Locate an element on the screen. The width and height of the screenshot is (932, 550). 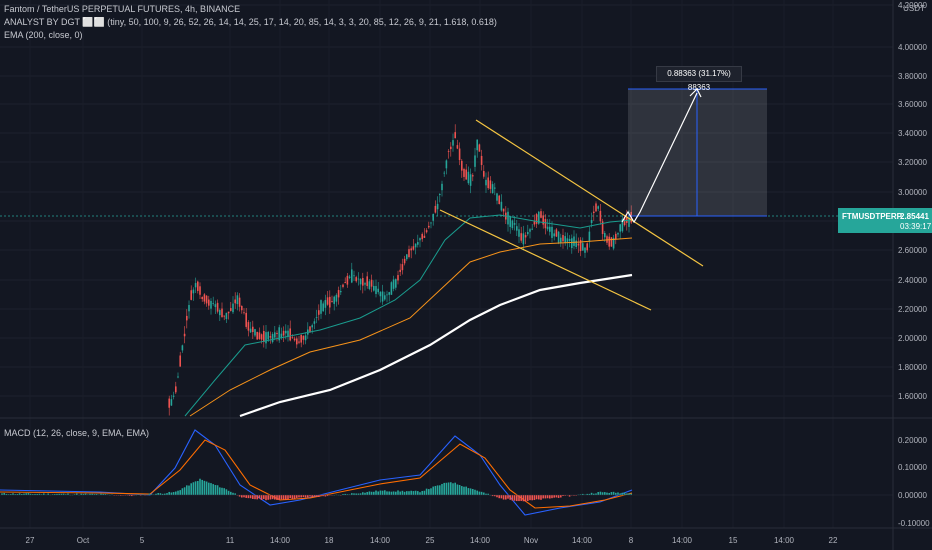
price-tick-label: 3.60000 is located at coordinates (912, 104).